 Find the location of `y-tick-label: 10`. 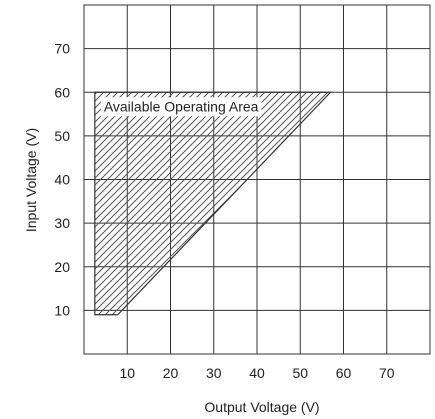

y-tick-label: 10 is located at coordinates (62, 310).